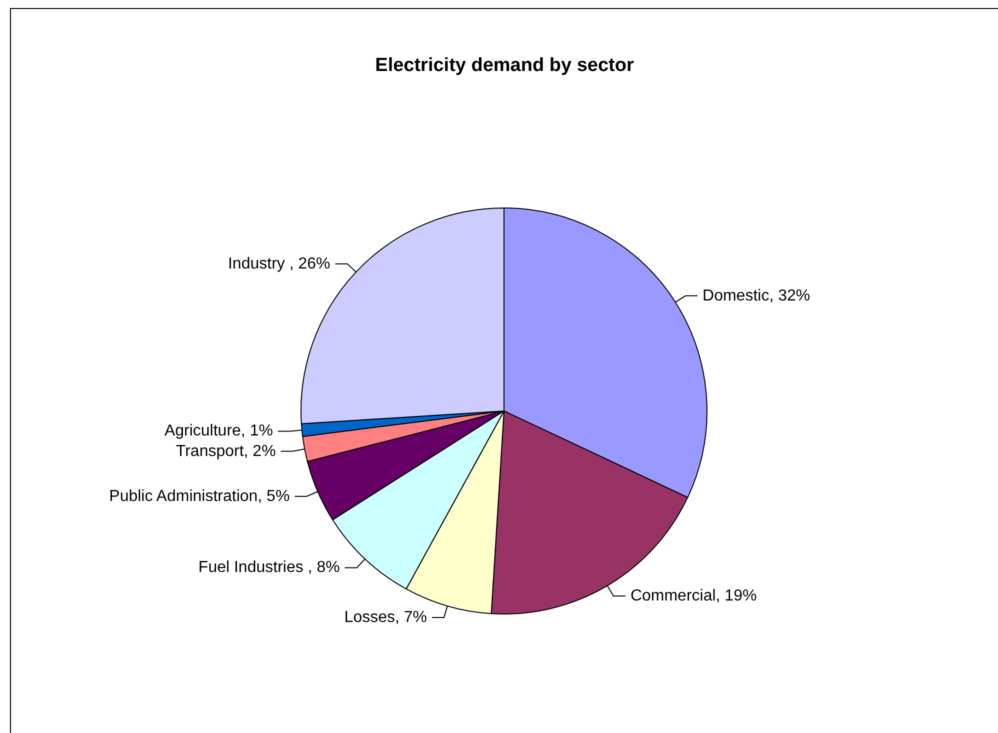 The image size is (998, 733). What do you see at coordinates (226, 451) in the screenshot?
I see `slice-label: Transport, 2%` at bounding box center [226, 451].